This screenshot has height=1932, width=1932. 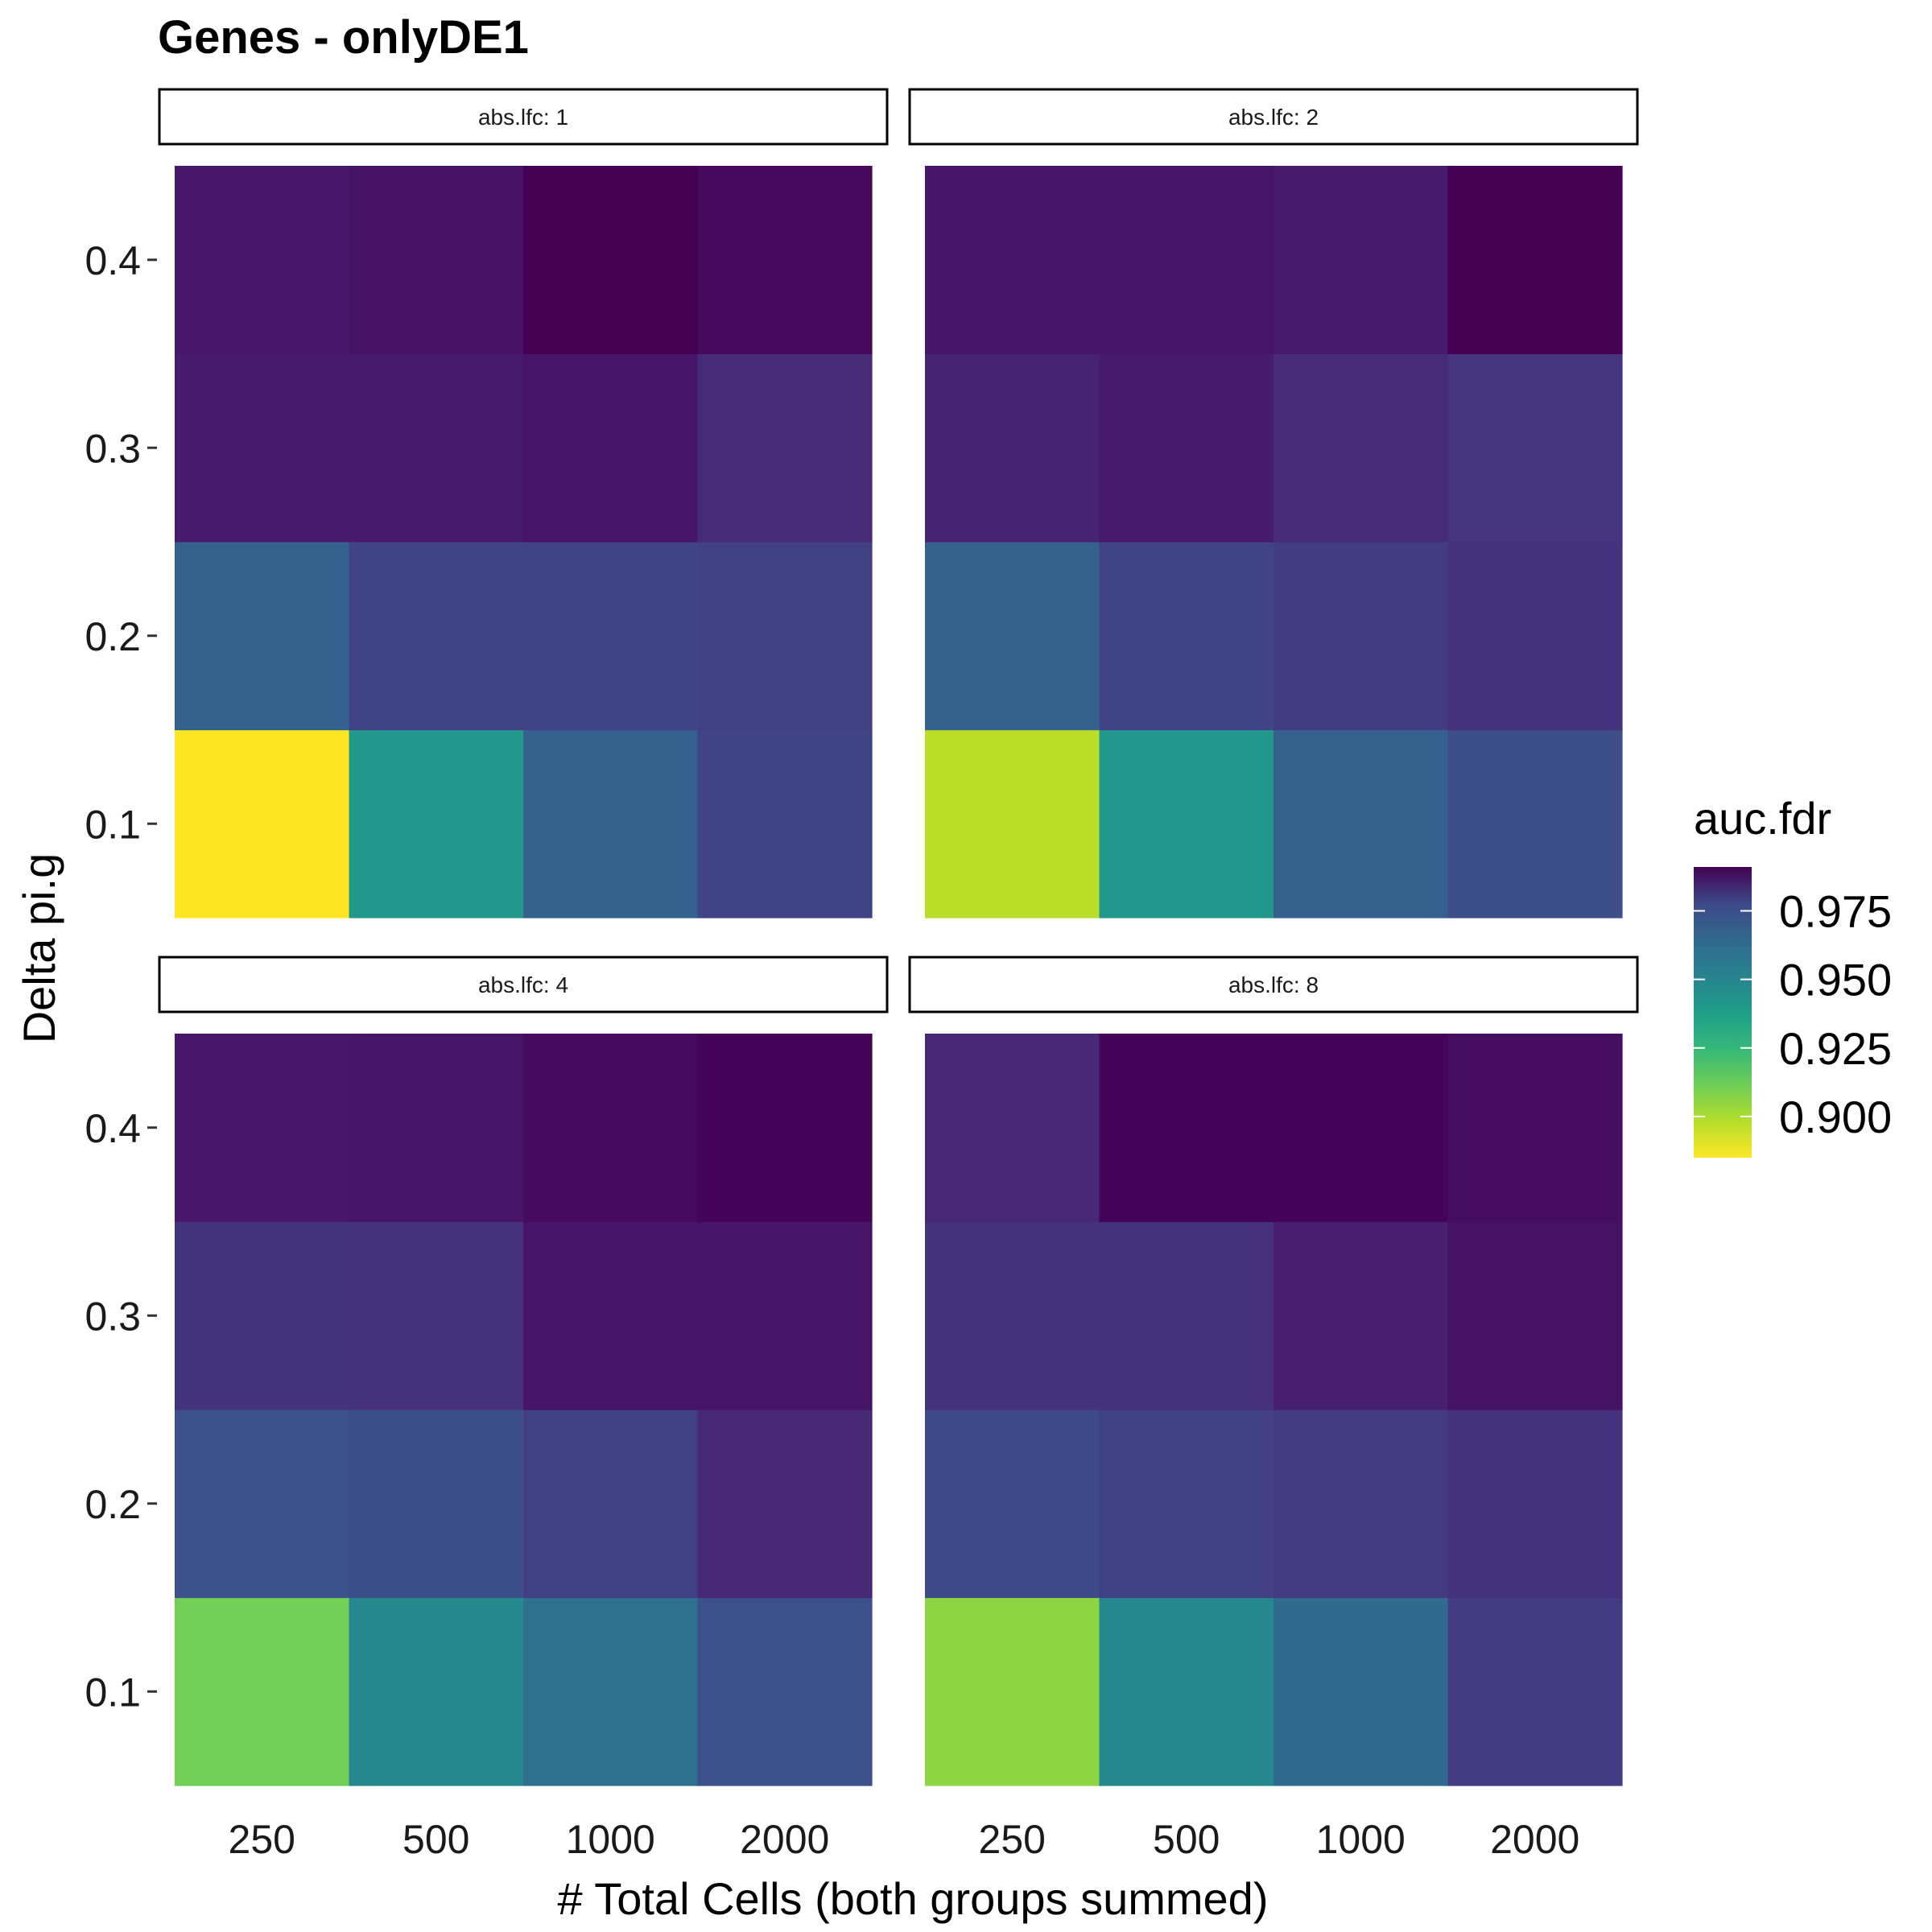 I want to click on legend-tick-label: 0.925, so click(x=1835, y=1048).